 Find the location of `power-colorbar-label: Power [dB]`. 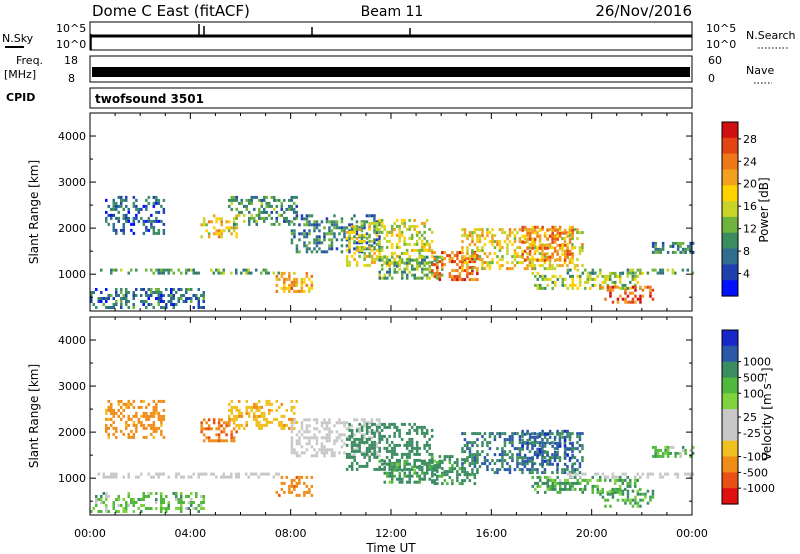

power-colorbar-label: Power [dB] is located at coordinates (764, 209).